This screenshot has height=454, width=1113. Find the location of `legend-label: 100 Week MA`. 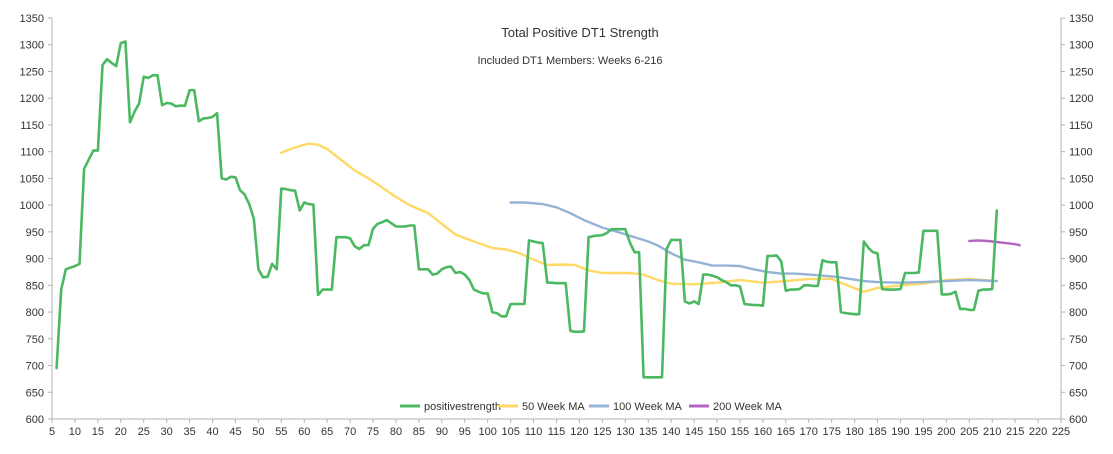

legend-label: 100 Week MA is located at coordinates (648, 407).